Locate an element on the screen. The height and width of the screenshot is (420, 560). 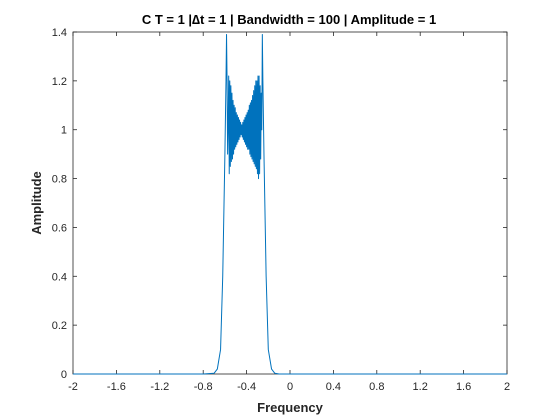
x-tick-label: 1.2 is located at coordinates (420, 387).